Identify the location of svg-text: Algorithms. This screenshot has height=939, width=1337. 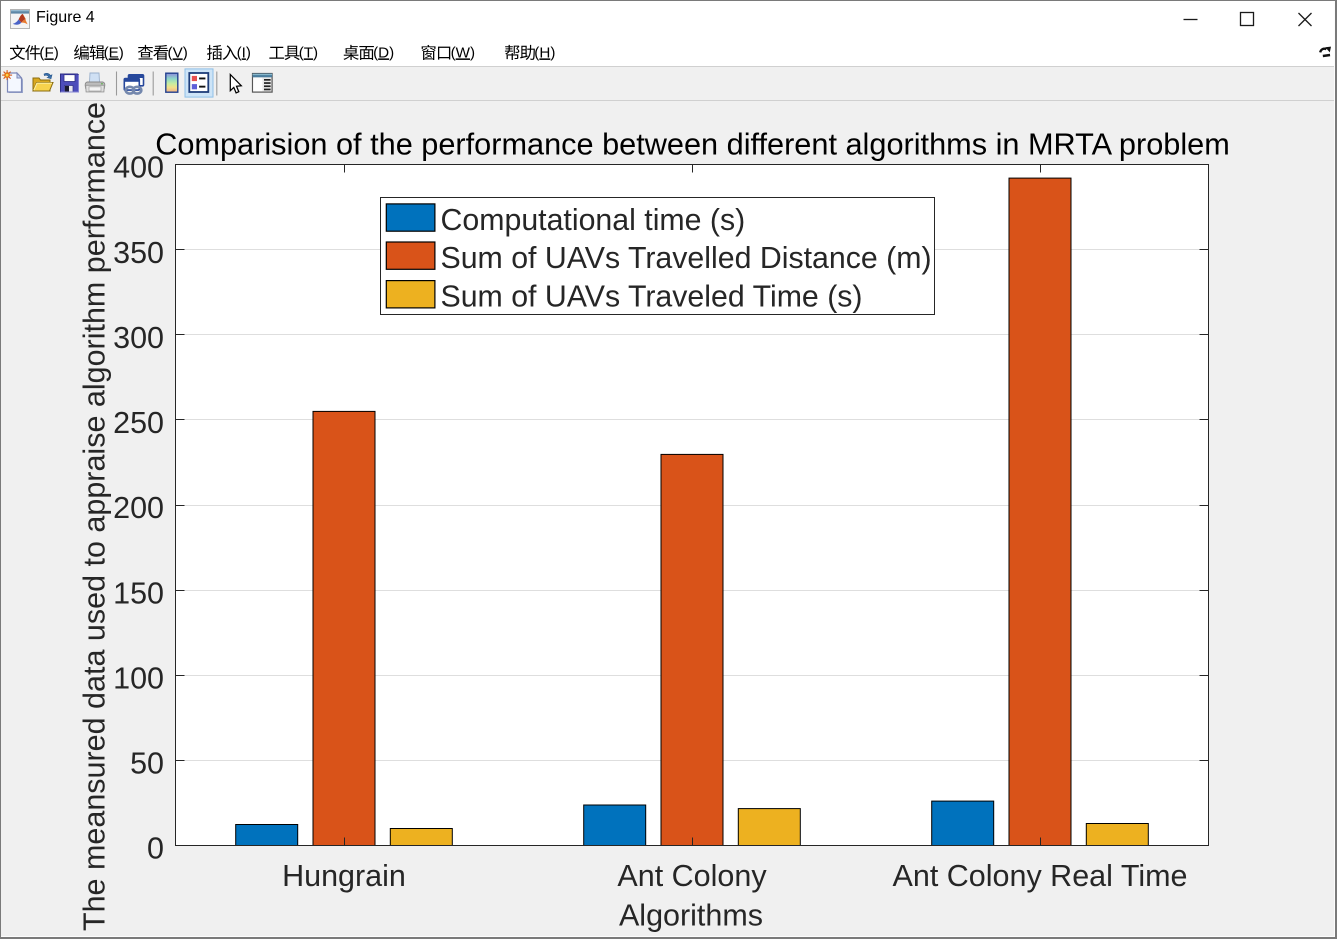
(691, 916).